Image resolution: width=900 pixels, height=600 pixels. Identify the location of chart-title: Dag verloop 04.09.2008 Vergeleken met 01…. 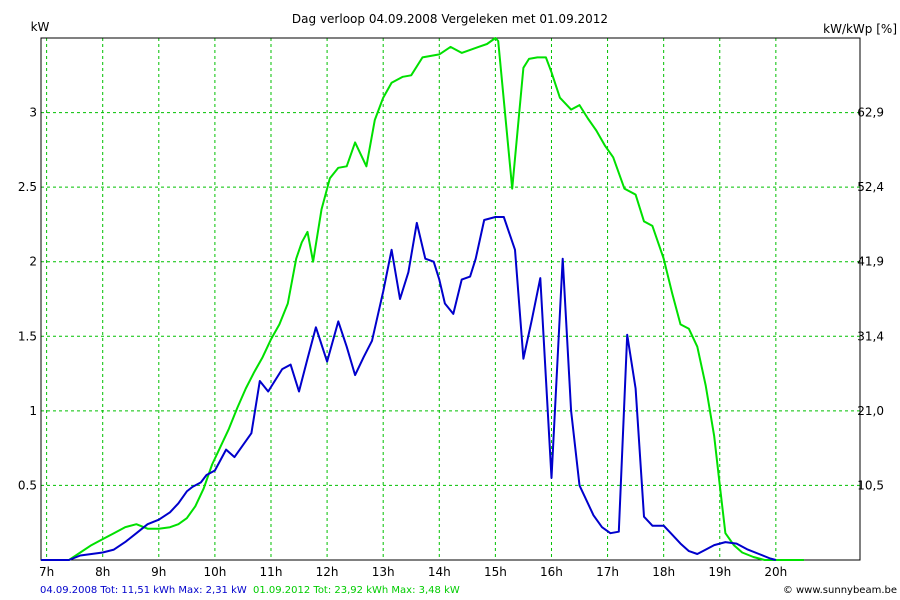
(450, 19).